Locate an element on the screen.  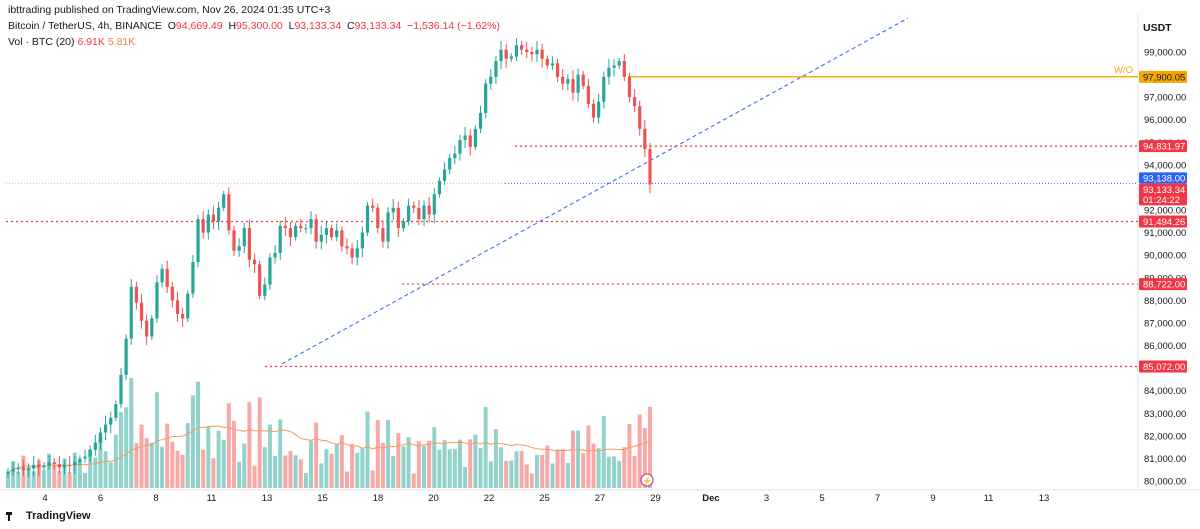
x-tick-label: 5 is located at coordinates (821, 498).